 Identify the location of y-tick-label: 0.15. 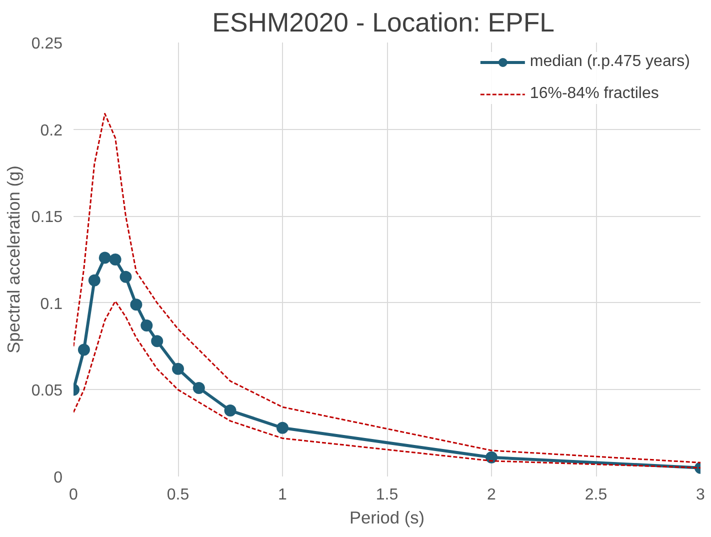
(47, 217).